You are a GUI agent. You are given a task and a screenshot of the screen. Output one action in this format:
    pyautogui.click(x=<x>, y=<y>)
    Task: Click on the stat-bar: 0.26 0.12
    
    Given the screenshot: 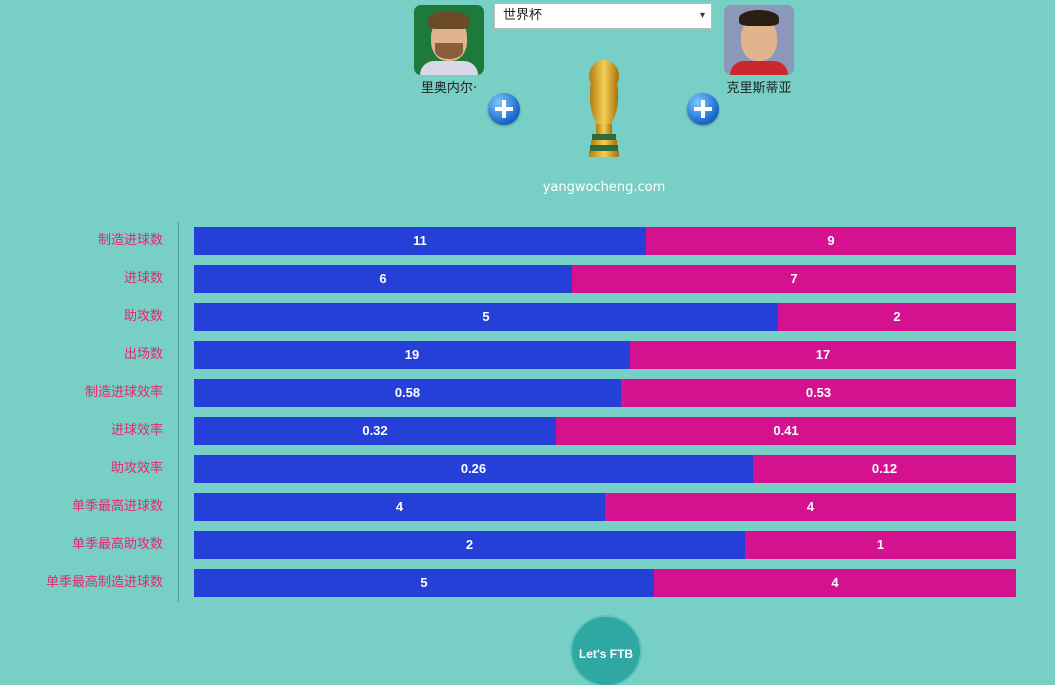 What is the action you would take?
    pyautogui.click(x=605, y=469)
    